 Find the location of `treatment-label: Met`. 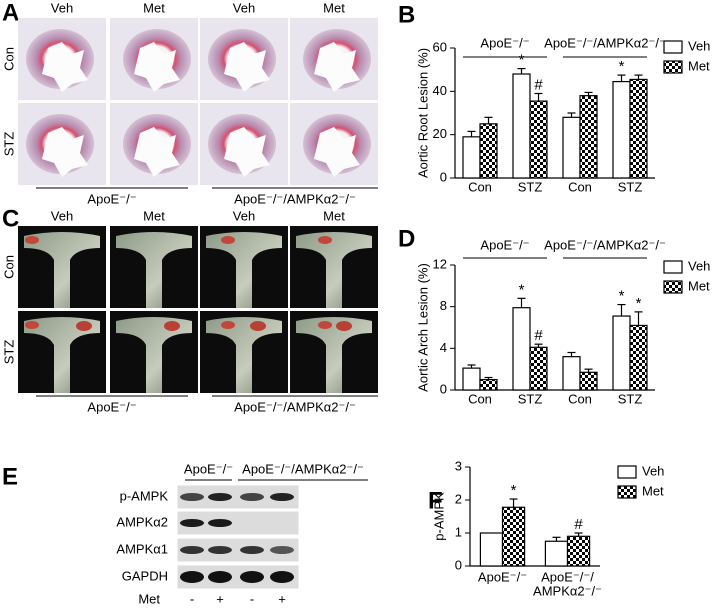

treatment-label: Met is located at coordinates (149, 598).